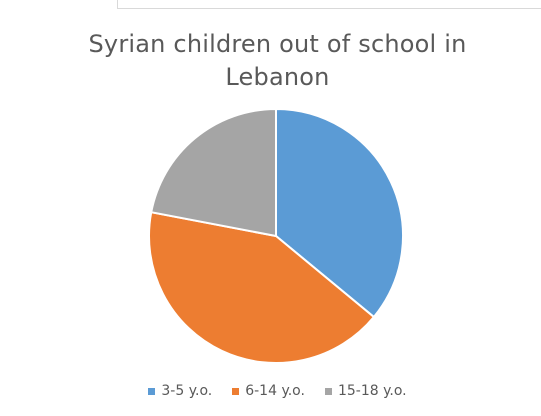 The image size is (541, 416). I want to click on legend-item: 15-18 y.o., so click(365, 391).